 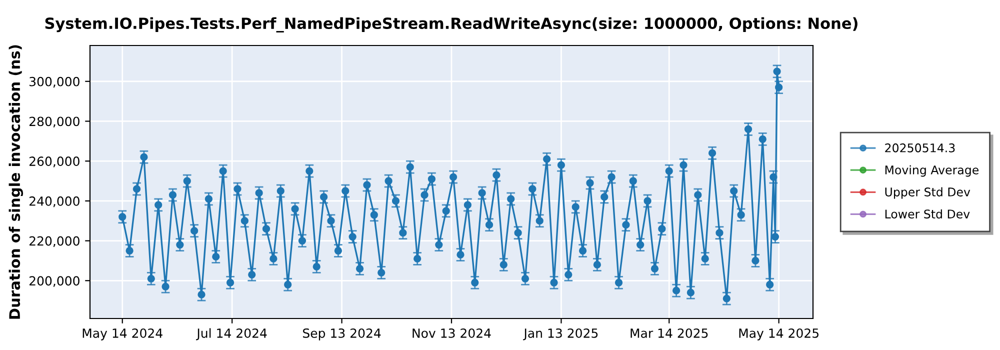 What do you see at coordinates (55, 281) in the screenshot?
I see `y-tick-label: 200,000` at bounding box center [55, 281].